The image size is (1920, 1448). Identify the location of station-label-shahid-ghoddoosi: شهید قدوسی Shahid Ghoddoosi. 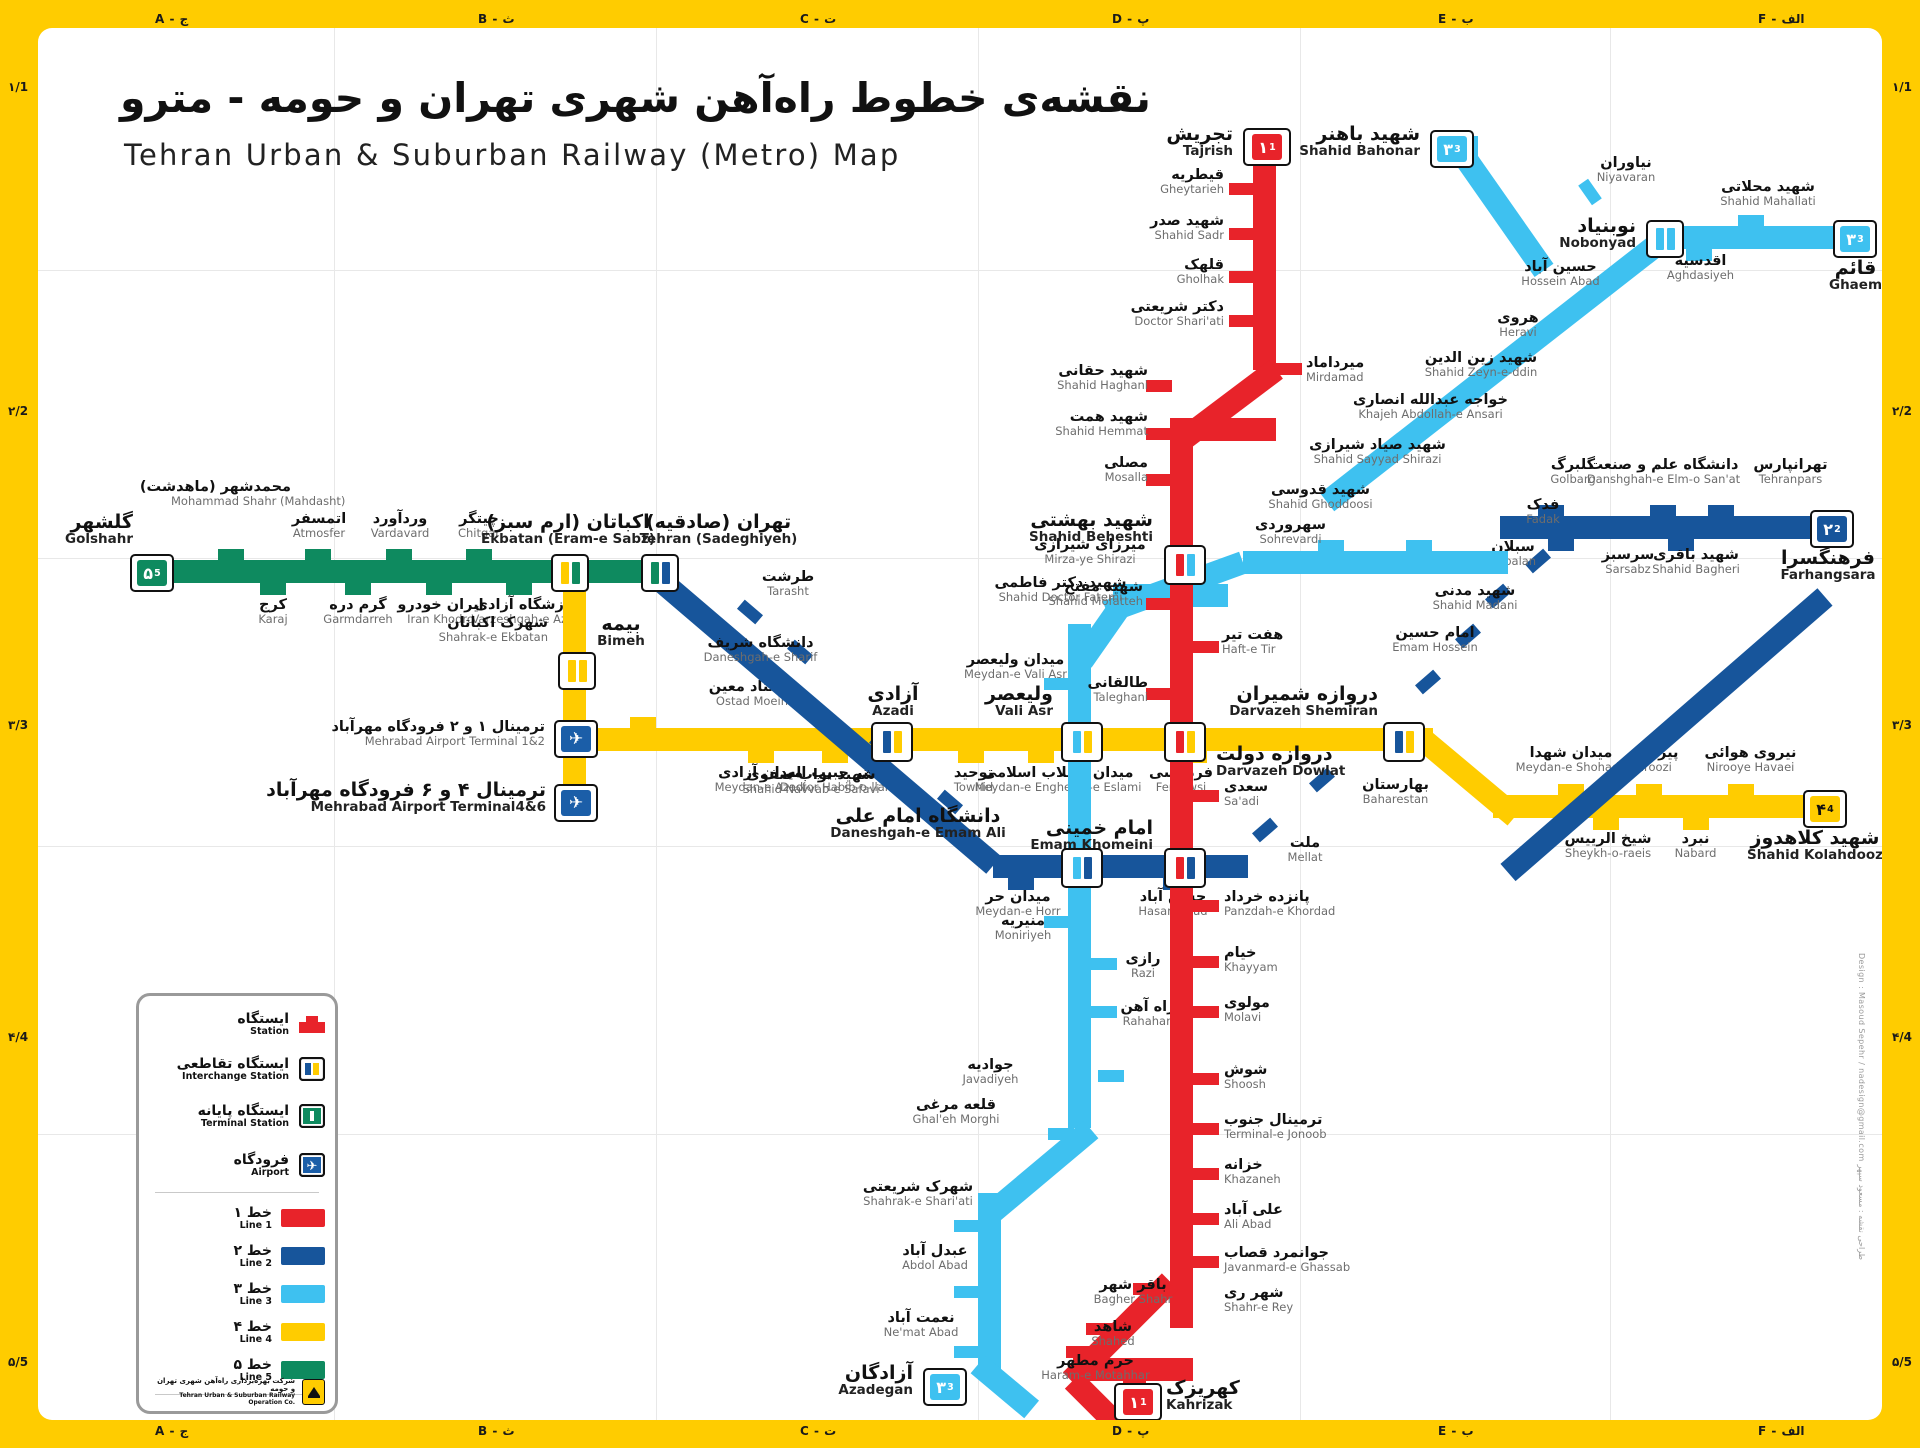
(1320, 497).